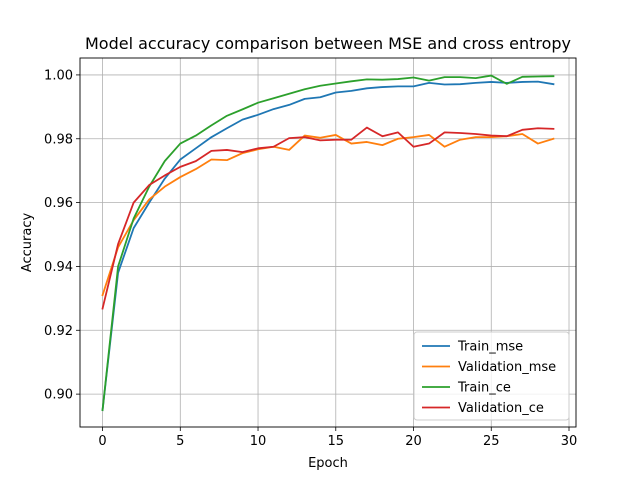 Image resolution: width=640 pixels, height=480 pixels. I want to click on legend-entry-label: Validation_mse, so click(507, 367).